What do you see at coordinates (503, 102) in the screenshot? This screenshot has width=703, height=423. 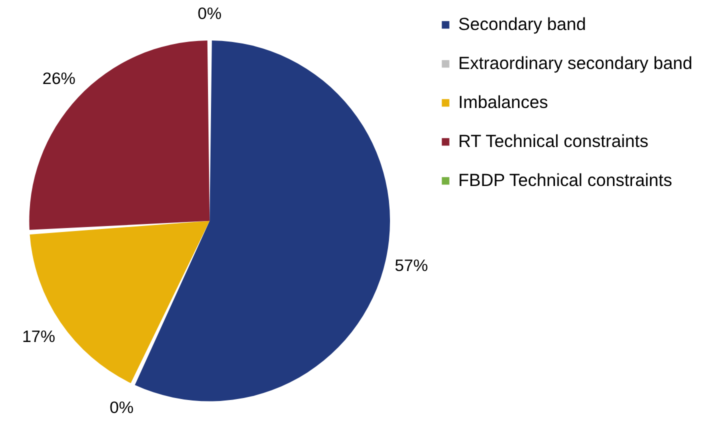 I see `legend-label: Imbalances` at bounding box center [503, 102].